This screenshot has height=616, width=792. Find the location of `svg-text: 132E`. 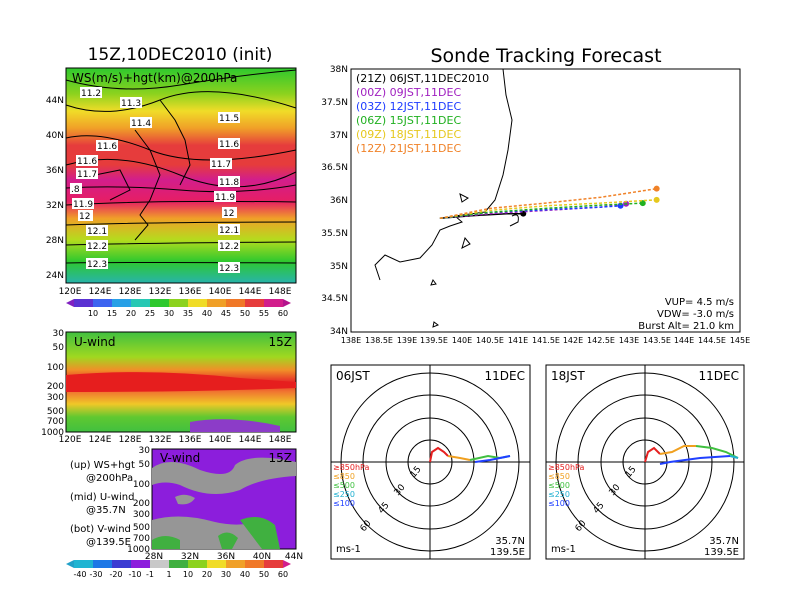

svg-text: 132E is located at coordinates (160, 292).